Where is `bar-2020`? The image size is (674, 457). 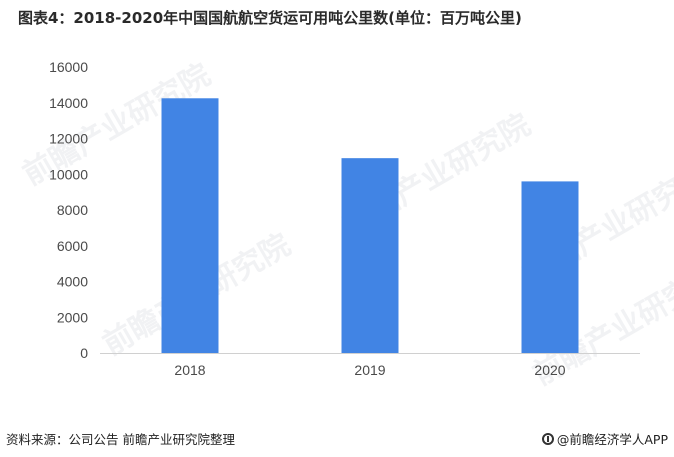 bar-2020 is located at coordinates (550, 267).